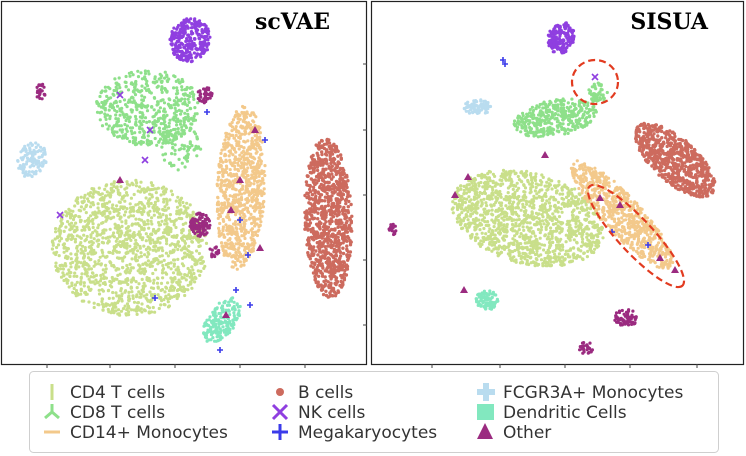 The width and height of the screenshot is (746, 456). Describe the element at coordinates (237, 304) in the screenshot. I see `dendritic-cell-point` at that location.